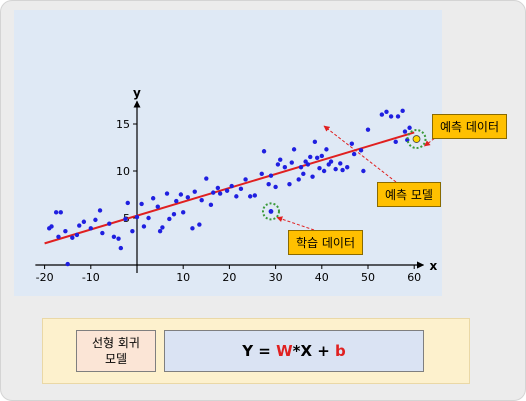 This screenshot has height=401, width=526. What do you see at coordinates (137, 93) in the screenshot?
I see `y-axis-label: y` at bounding box center [137, 93].